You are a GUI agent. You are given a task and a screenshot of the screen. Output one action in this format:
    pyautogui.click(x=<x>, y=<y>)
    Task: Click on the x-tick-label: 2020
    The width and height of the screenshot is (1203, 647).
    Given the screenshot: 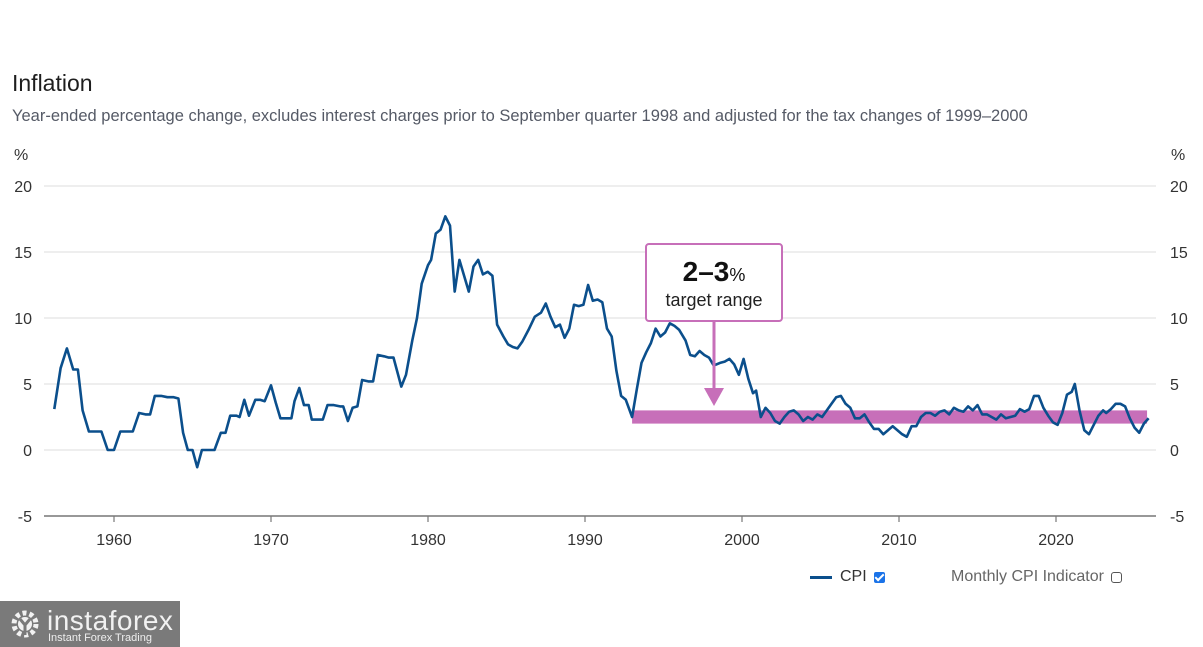 What is the action you would take?
    pyautogui.click(x=1056, y=540)
    